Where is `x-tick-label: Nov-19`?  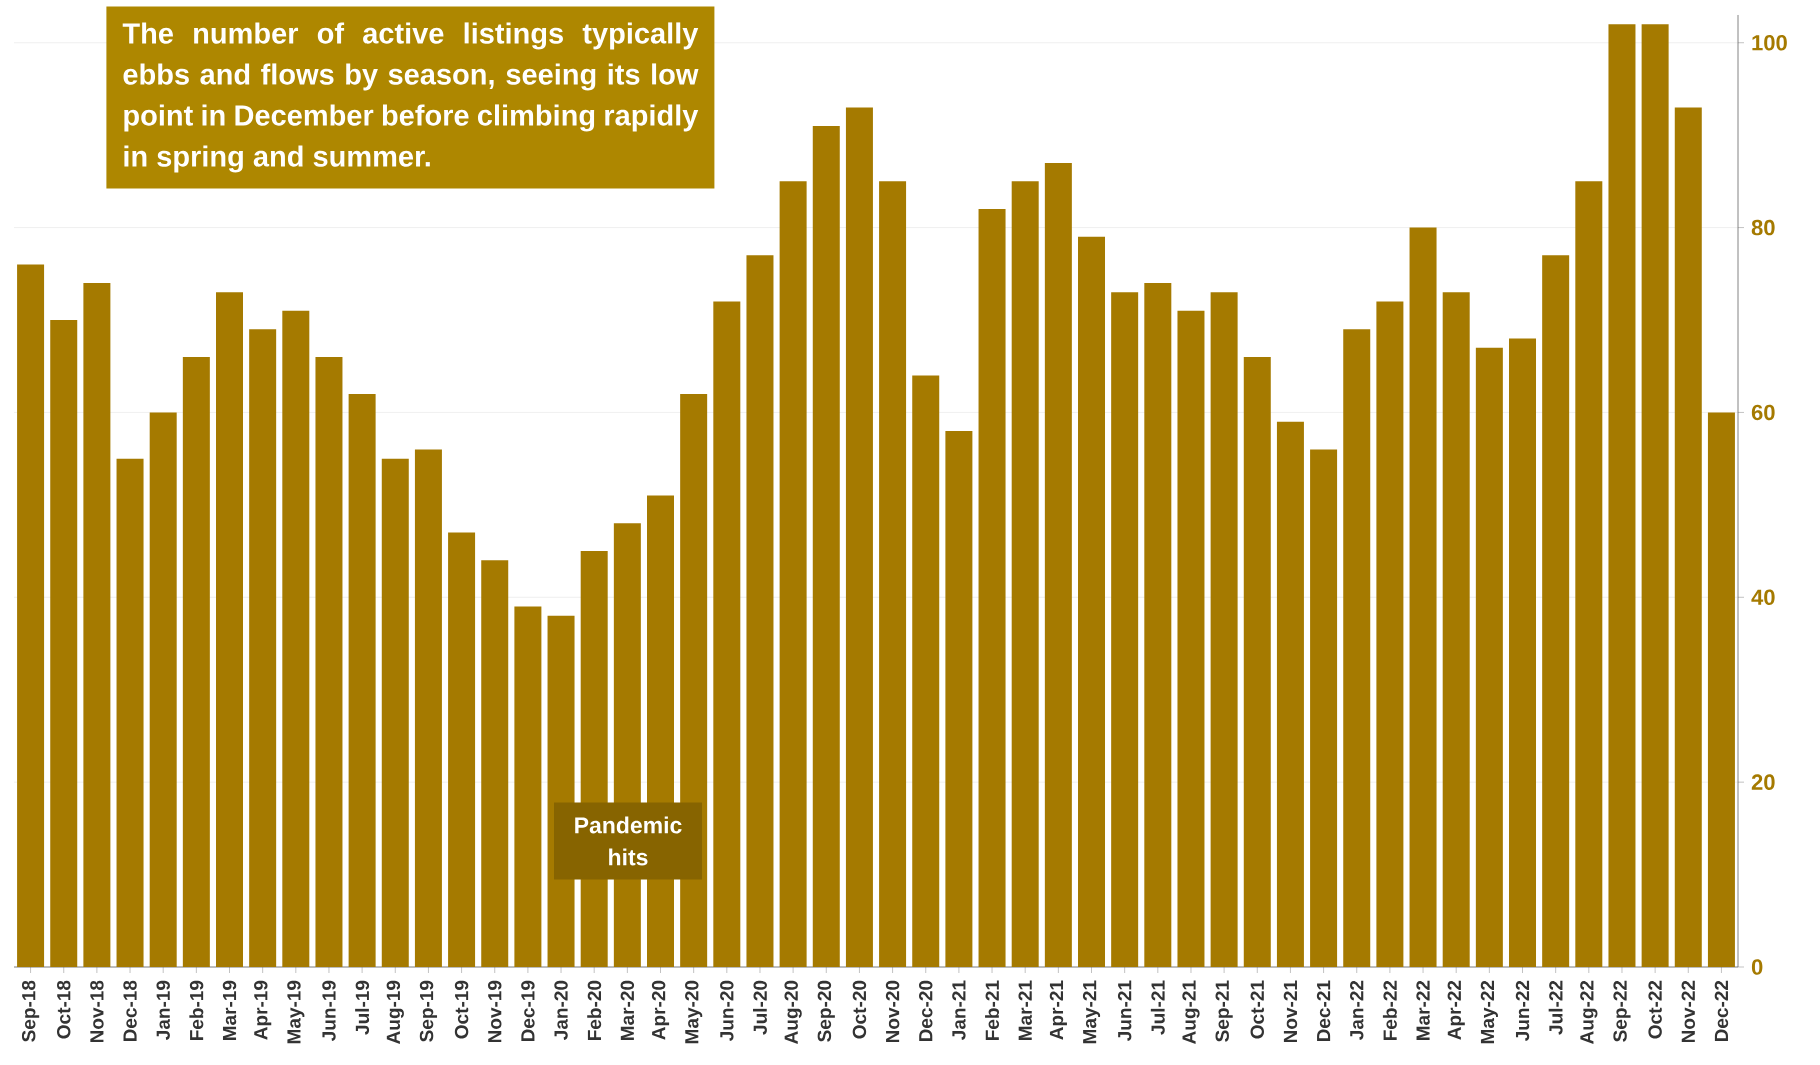
x-tick-label: Nov-19 is located at coordinates (494, 1011).